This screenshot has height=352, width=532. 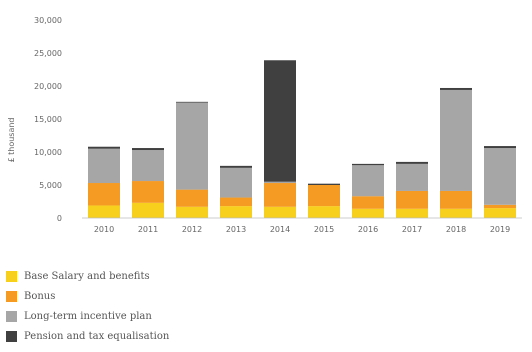 What do you see at coordinates (324, 229) in the screenshot?
I see `x-tick-label: 2015` at bounding box center [324, 229].